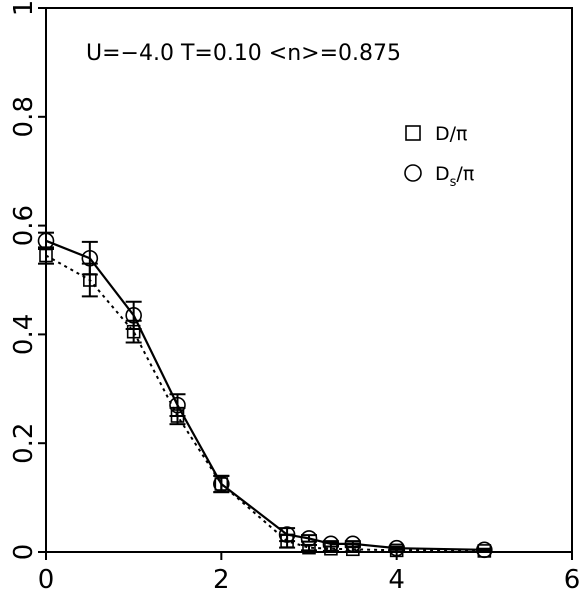  I want to click on y-tick-label: 0.2, so click(24, 443).